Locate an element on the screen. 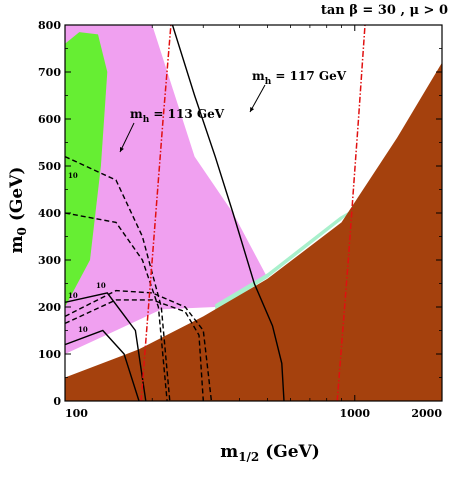  b-s-gamma-region is located at coordinates (86, 169).